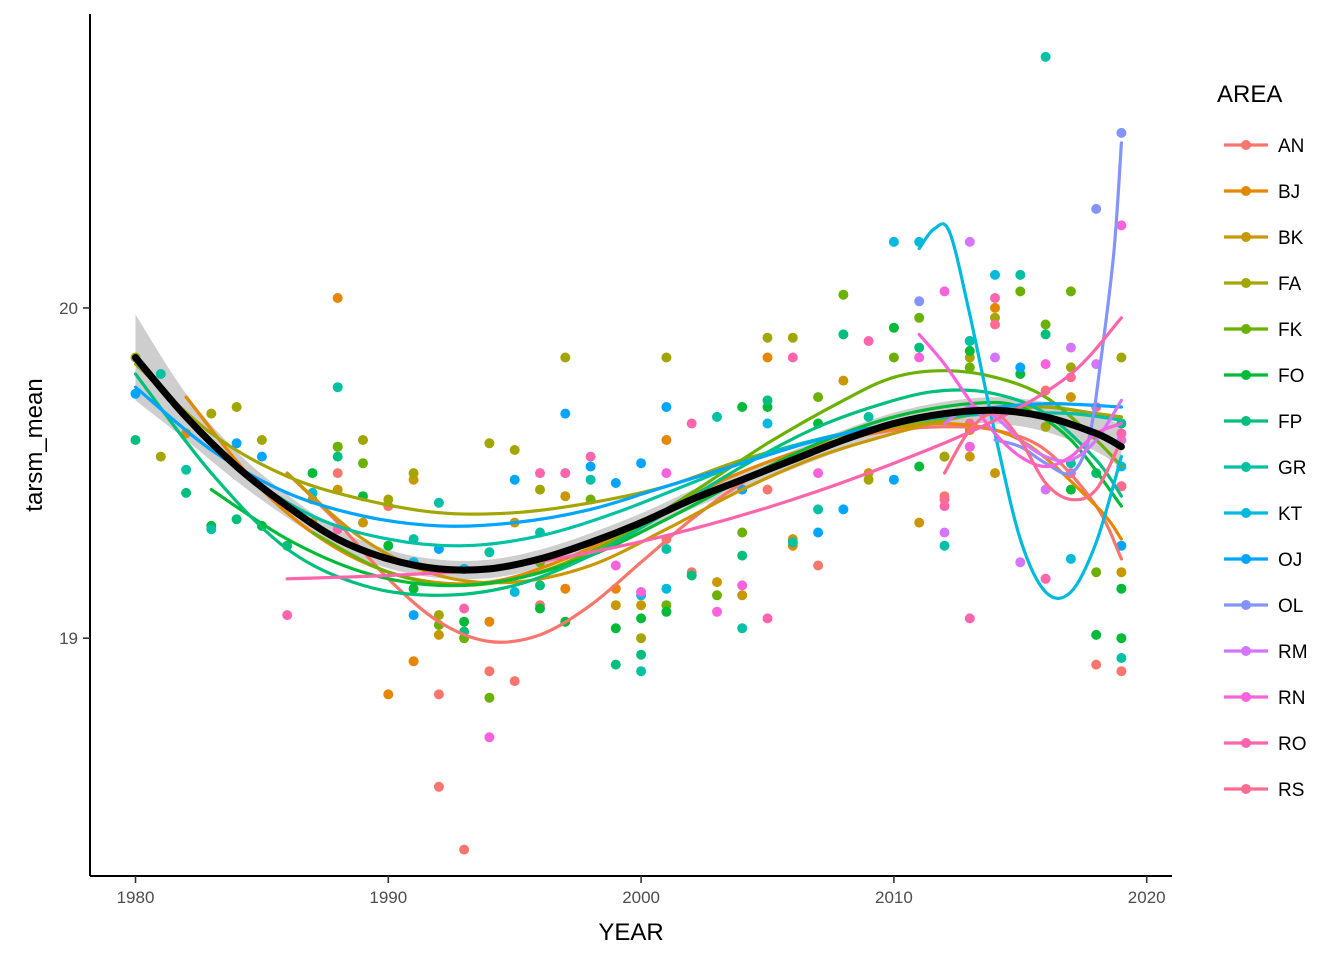 The height and width of the screenshot is (960, 1344). I want to click on y-tick-label: 19, so click(68, 638).